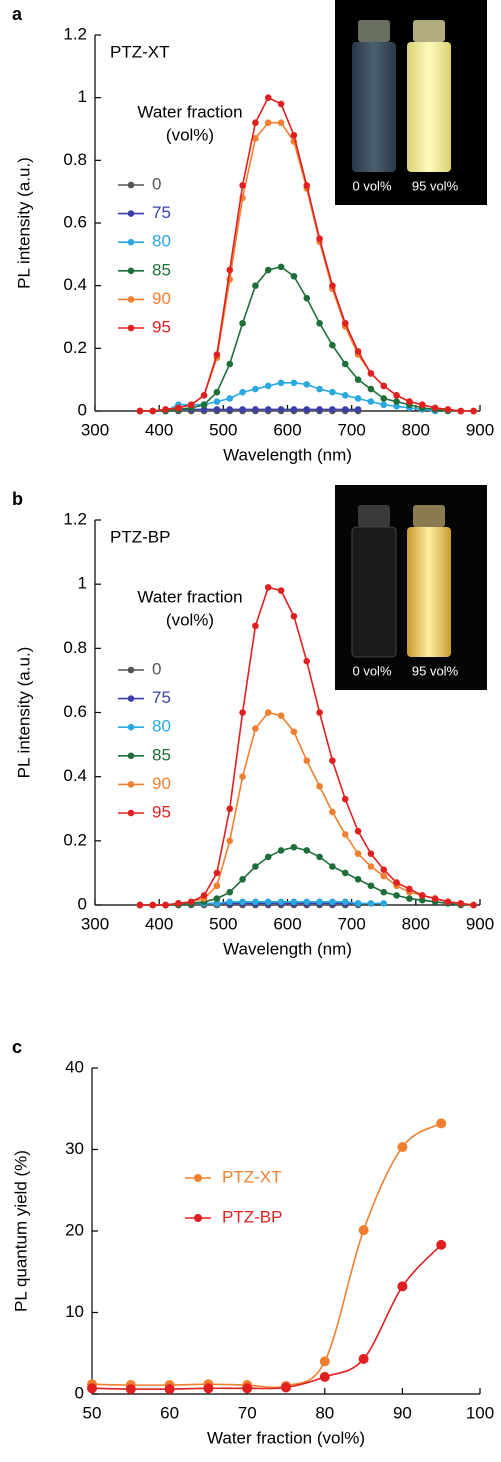  I want to click on y-tick-label: 0.4, so click(75, 284).